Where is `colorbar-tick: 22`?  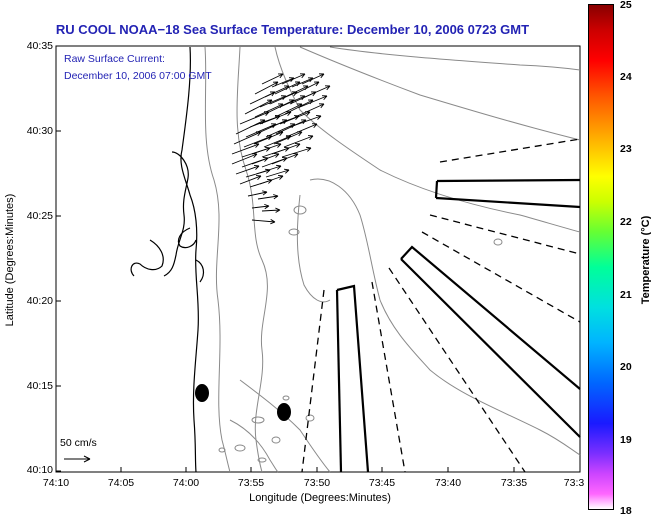
colorbar-tick: 22 is located at coordinates (626, 222).